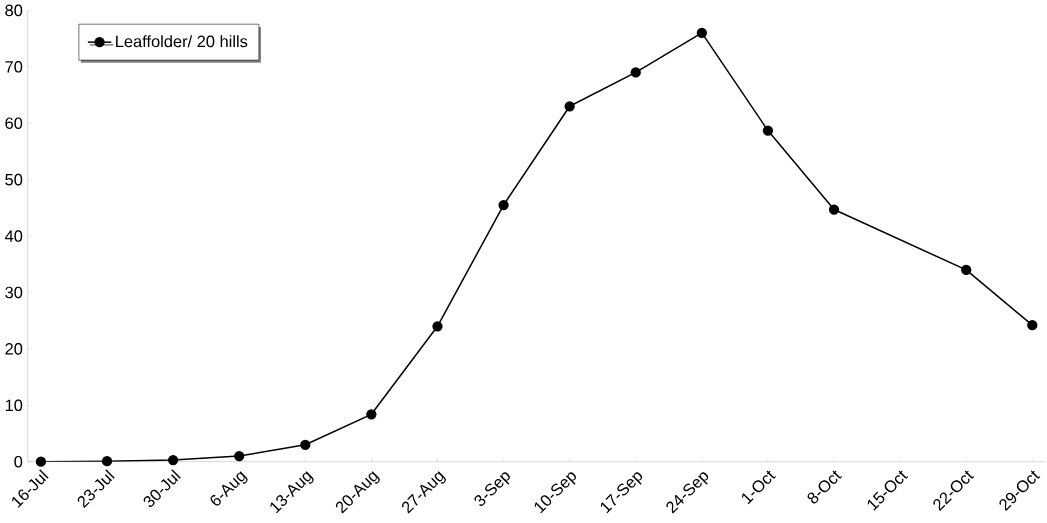  I want to click on y-tick-label: 30, so click(14, 292).